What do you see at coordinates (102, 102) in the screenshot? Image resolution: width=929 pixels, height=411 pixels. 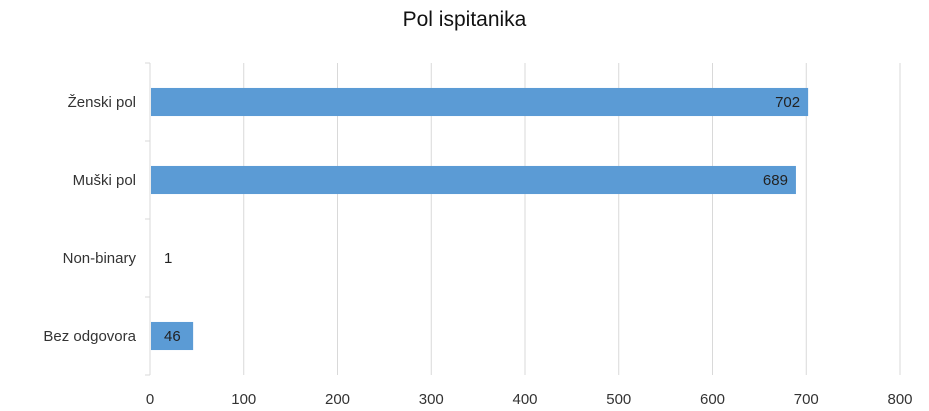 I see `category-label: Ženski pol` at bounding box center [102, 102].